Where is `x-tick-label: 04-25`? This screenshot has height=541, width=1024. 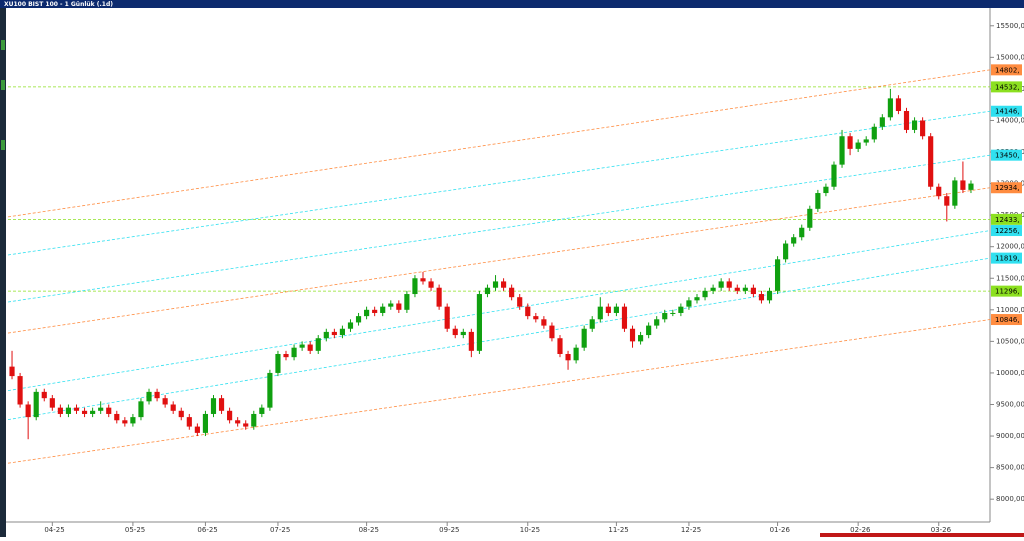
x-tick-label: 04-25 is located at coordinates (54, 530).